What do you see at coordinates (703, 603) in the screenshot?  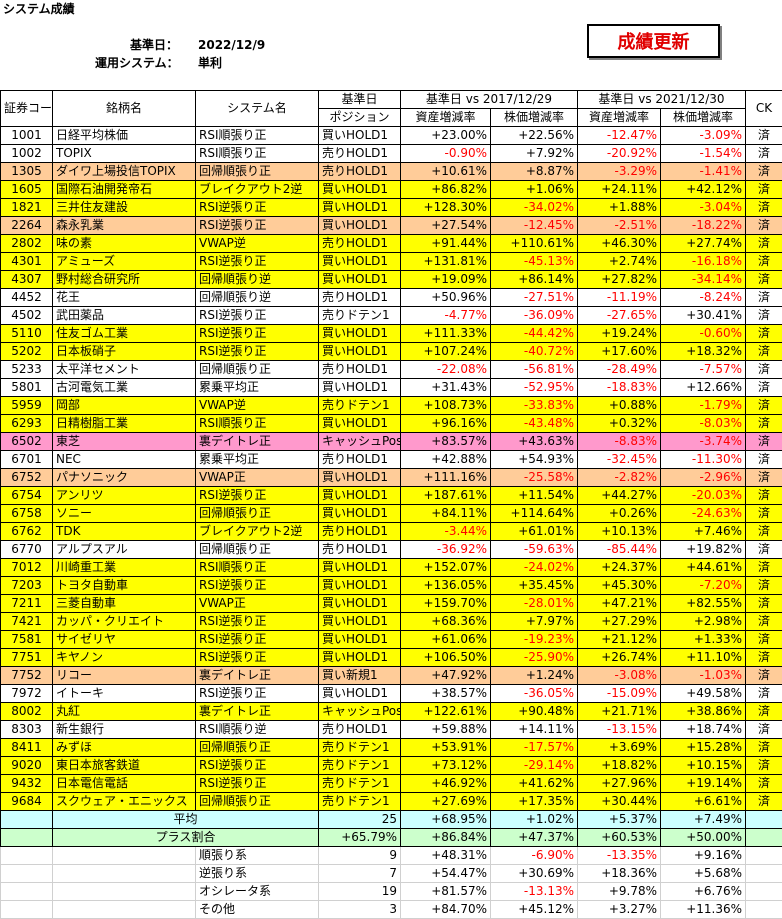 I see `rate-cell: +82.55%` at bounding box center [703, 603].